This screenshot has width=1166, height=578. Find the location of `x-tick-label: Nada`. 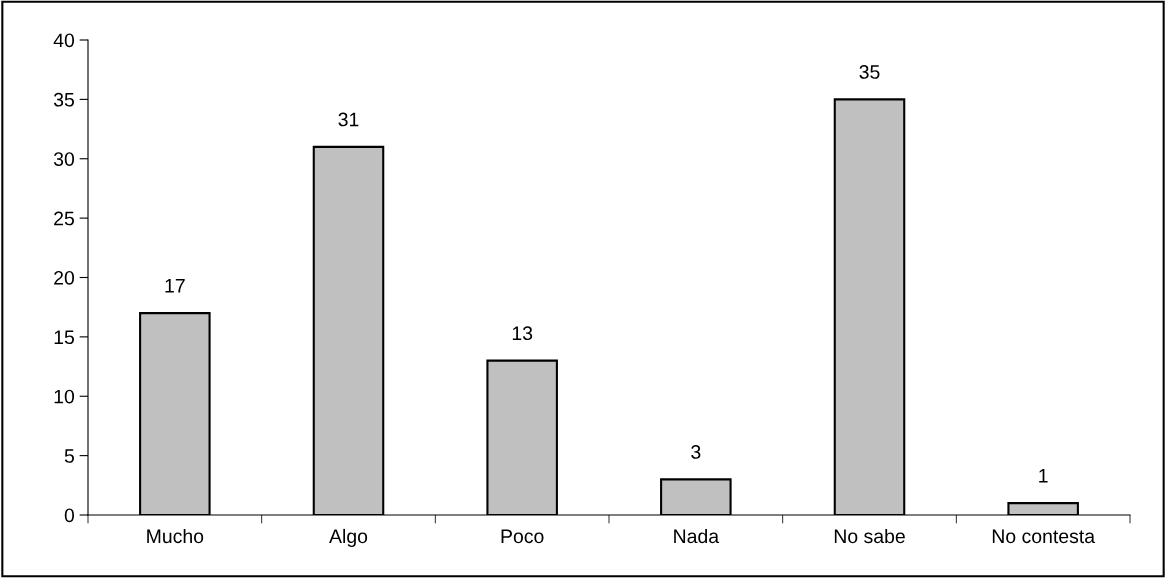

x-tick-label: Nada is located at coordinates (697, 536).